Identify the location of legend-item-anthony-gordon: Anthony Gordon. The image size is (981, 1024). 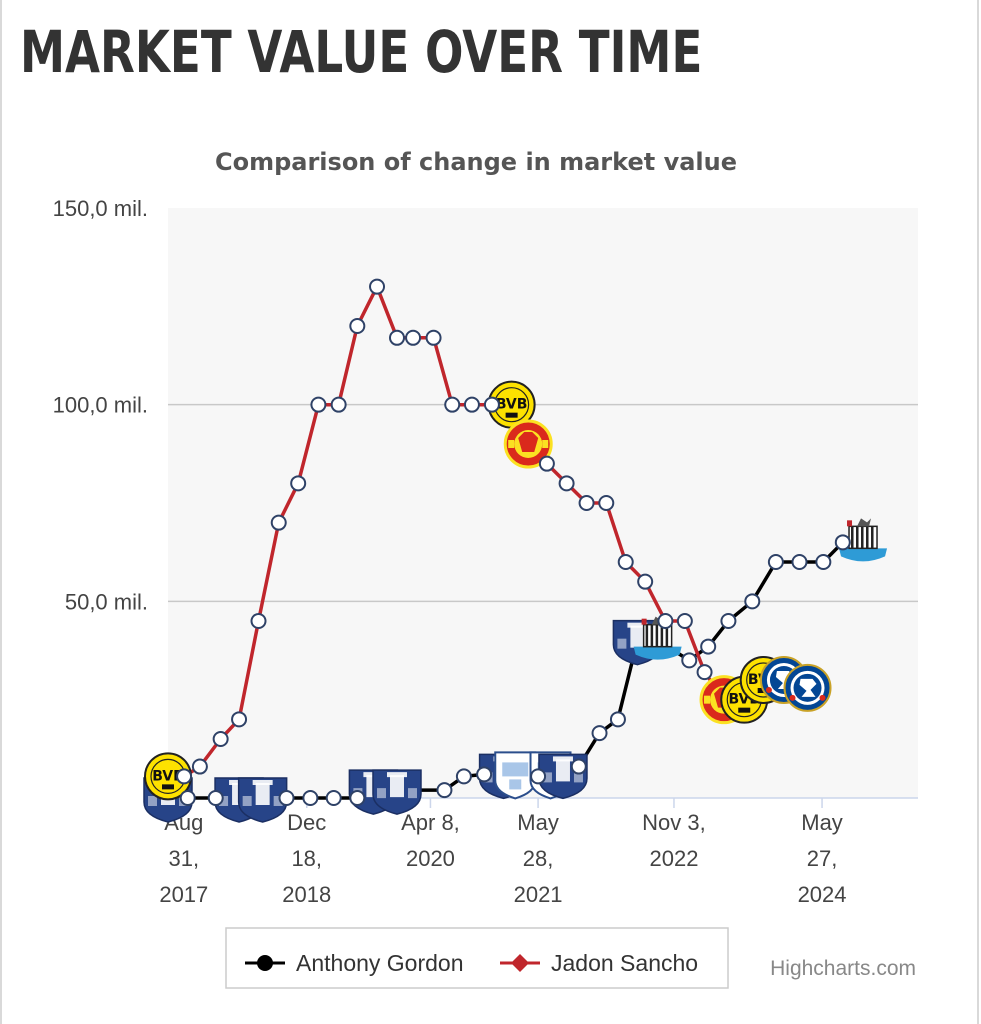
(354, 963).